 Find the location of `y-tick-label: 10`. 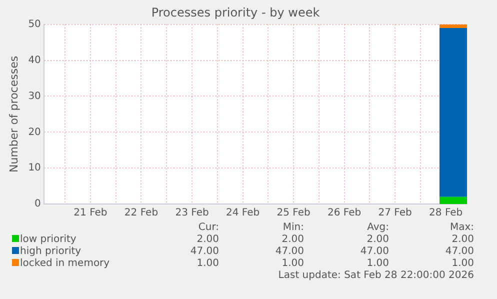

y-tick-label: 10 is located at coordinates (34, 168).